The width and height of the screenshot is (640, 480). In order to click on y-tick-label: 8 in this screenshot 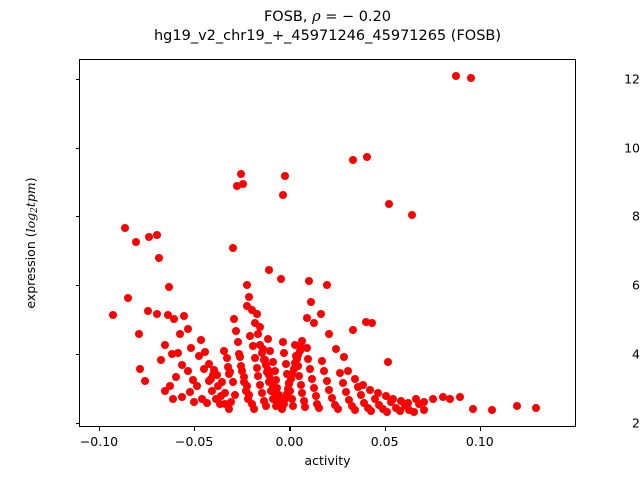, I will do `click(636, 216)`.